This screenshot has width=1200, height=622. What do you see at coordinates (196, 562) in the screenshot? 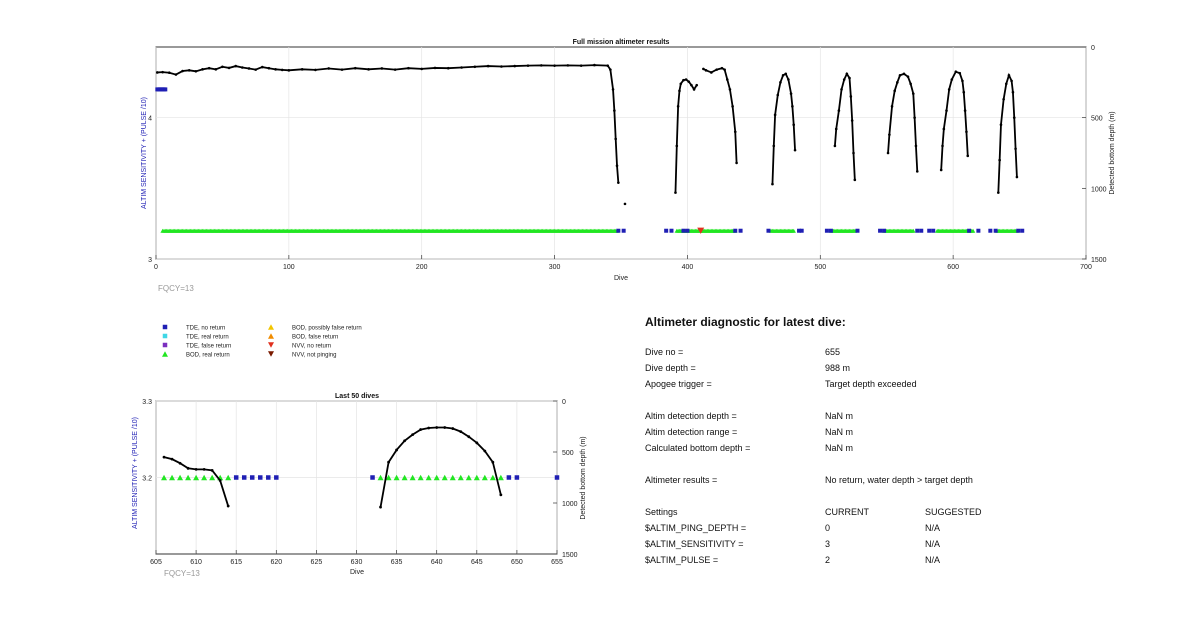
I see `x-tick-label: 610` at bounding box center [196, 562].